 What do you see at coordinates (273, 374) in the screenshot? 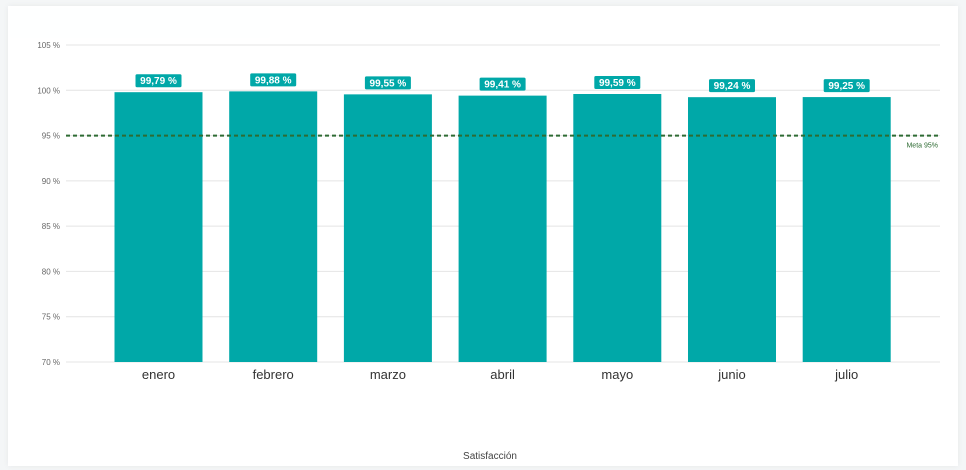
I see `x-tick-label: febrero` at bounding box center [273, 374].